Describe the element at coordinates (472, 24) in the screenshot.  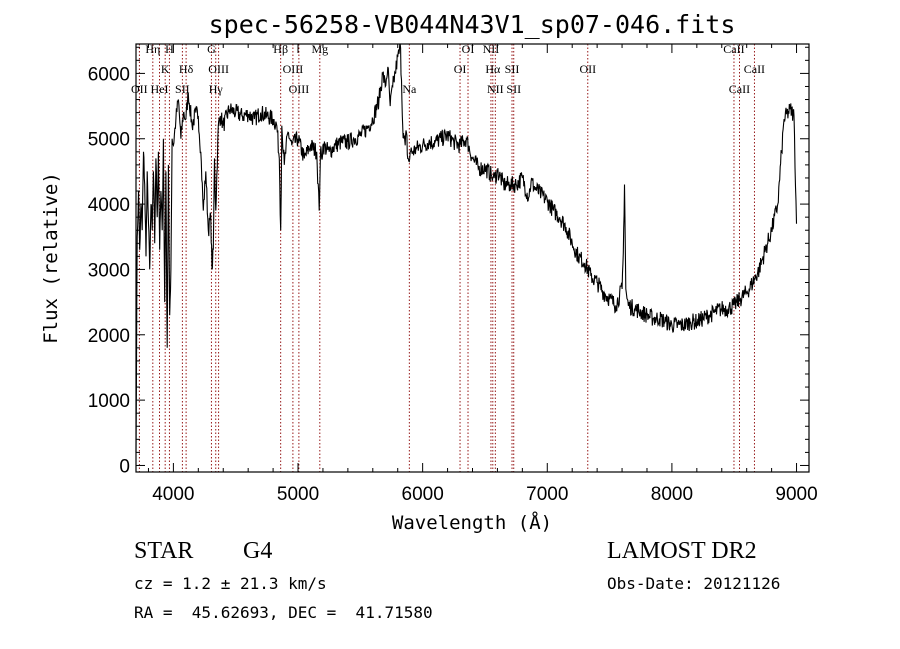
I see `chart-title: spec-56258-VB044N43V1_sp07-046.fits` at that location.